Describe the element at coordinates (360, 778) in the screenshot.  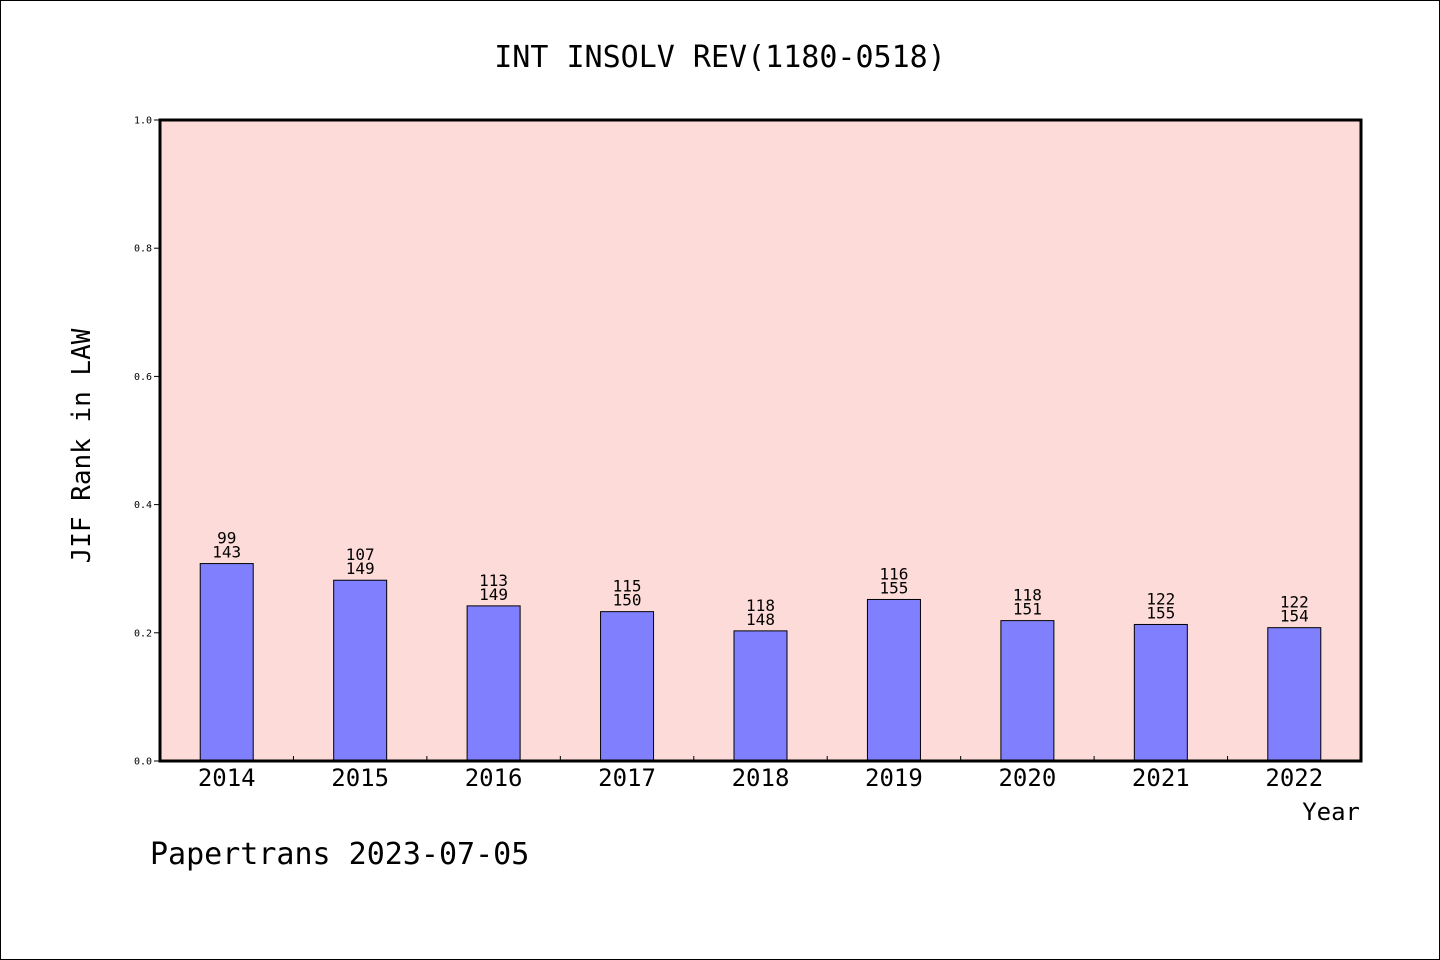
I see `x-tick-label: 2015` at that location.